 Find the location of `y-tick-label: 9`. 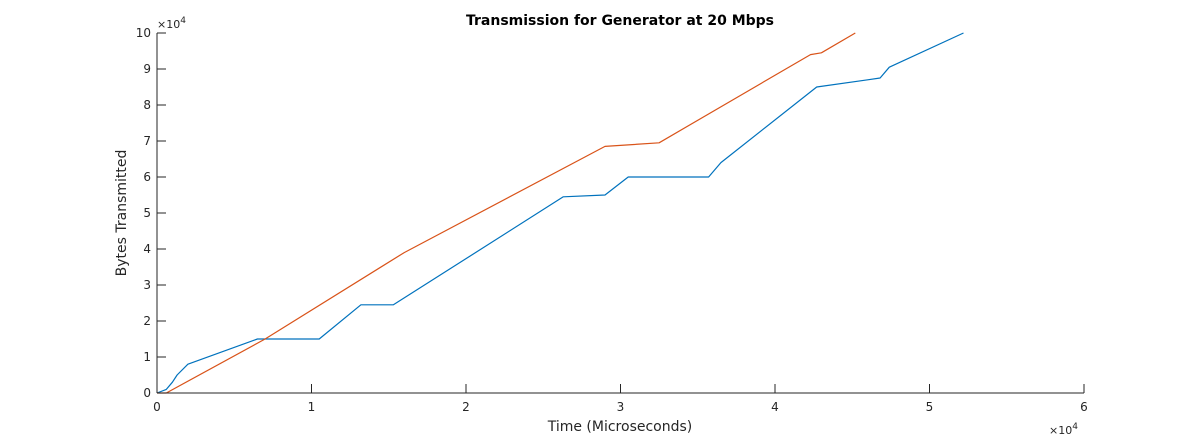

y-tick-label: 9 is located at coordinates (147, 69).